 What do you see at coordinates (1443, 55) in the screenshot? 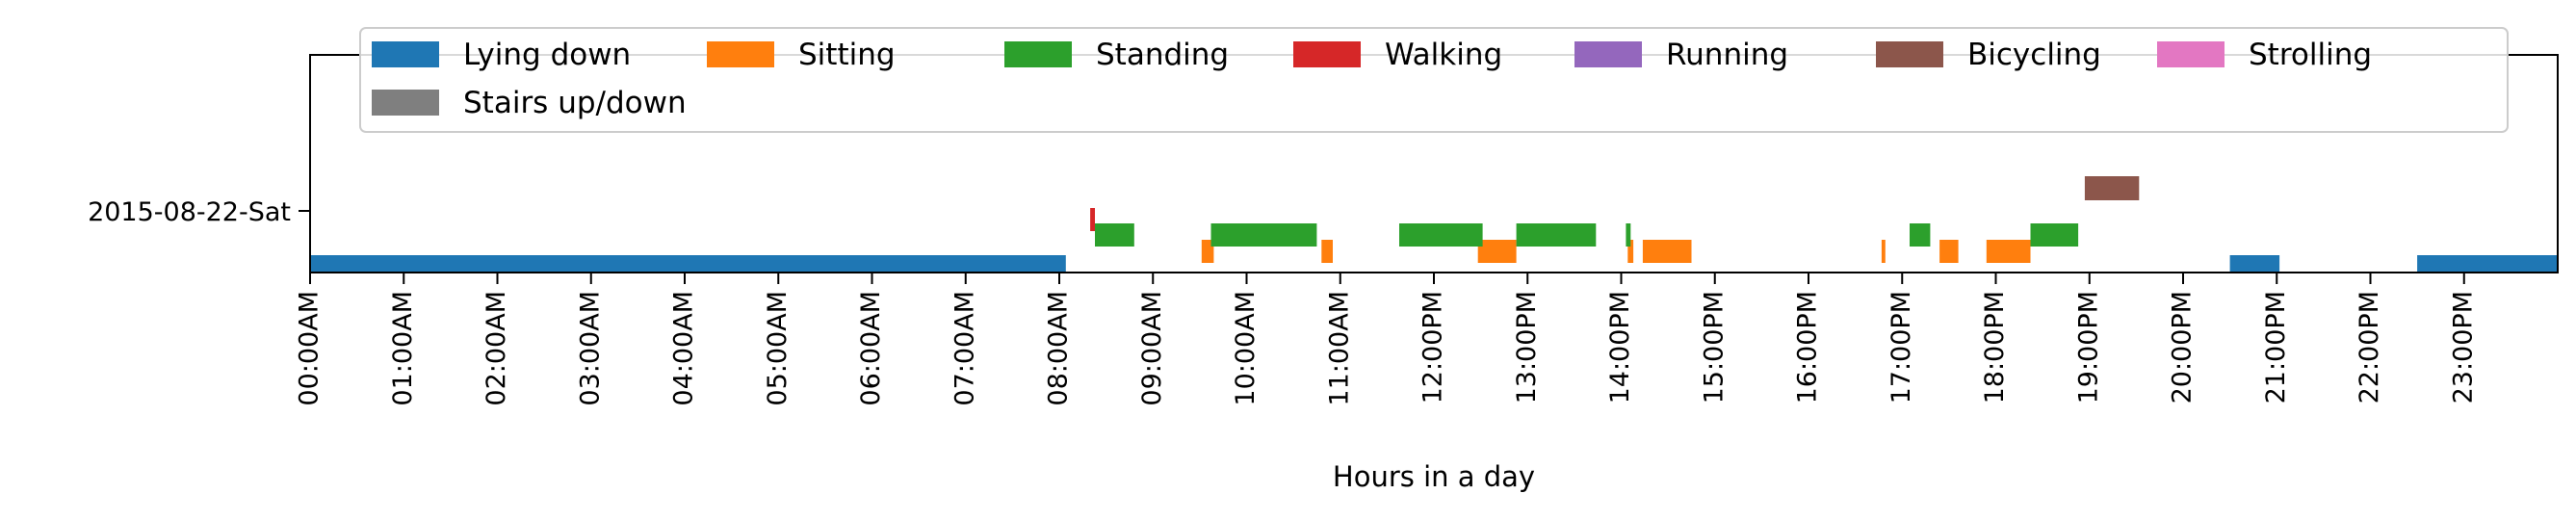
I see `legend-label: Walking` at bounding box center [1443, 55].